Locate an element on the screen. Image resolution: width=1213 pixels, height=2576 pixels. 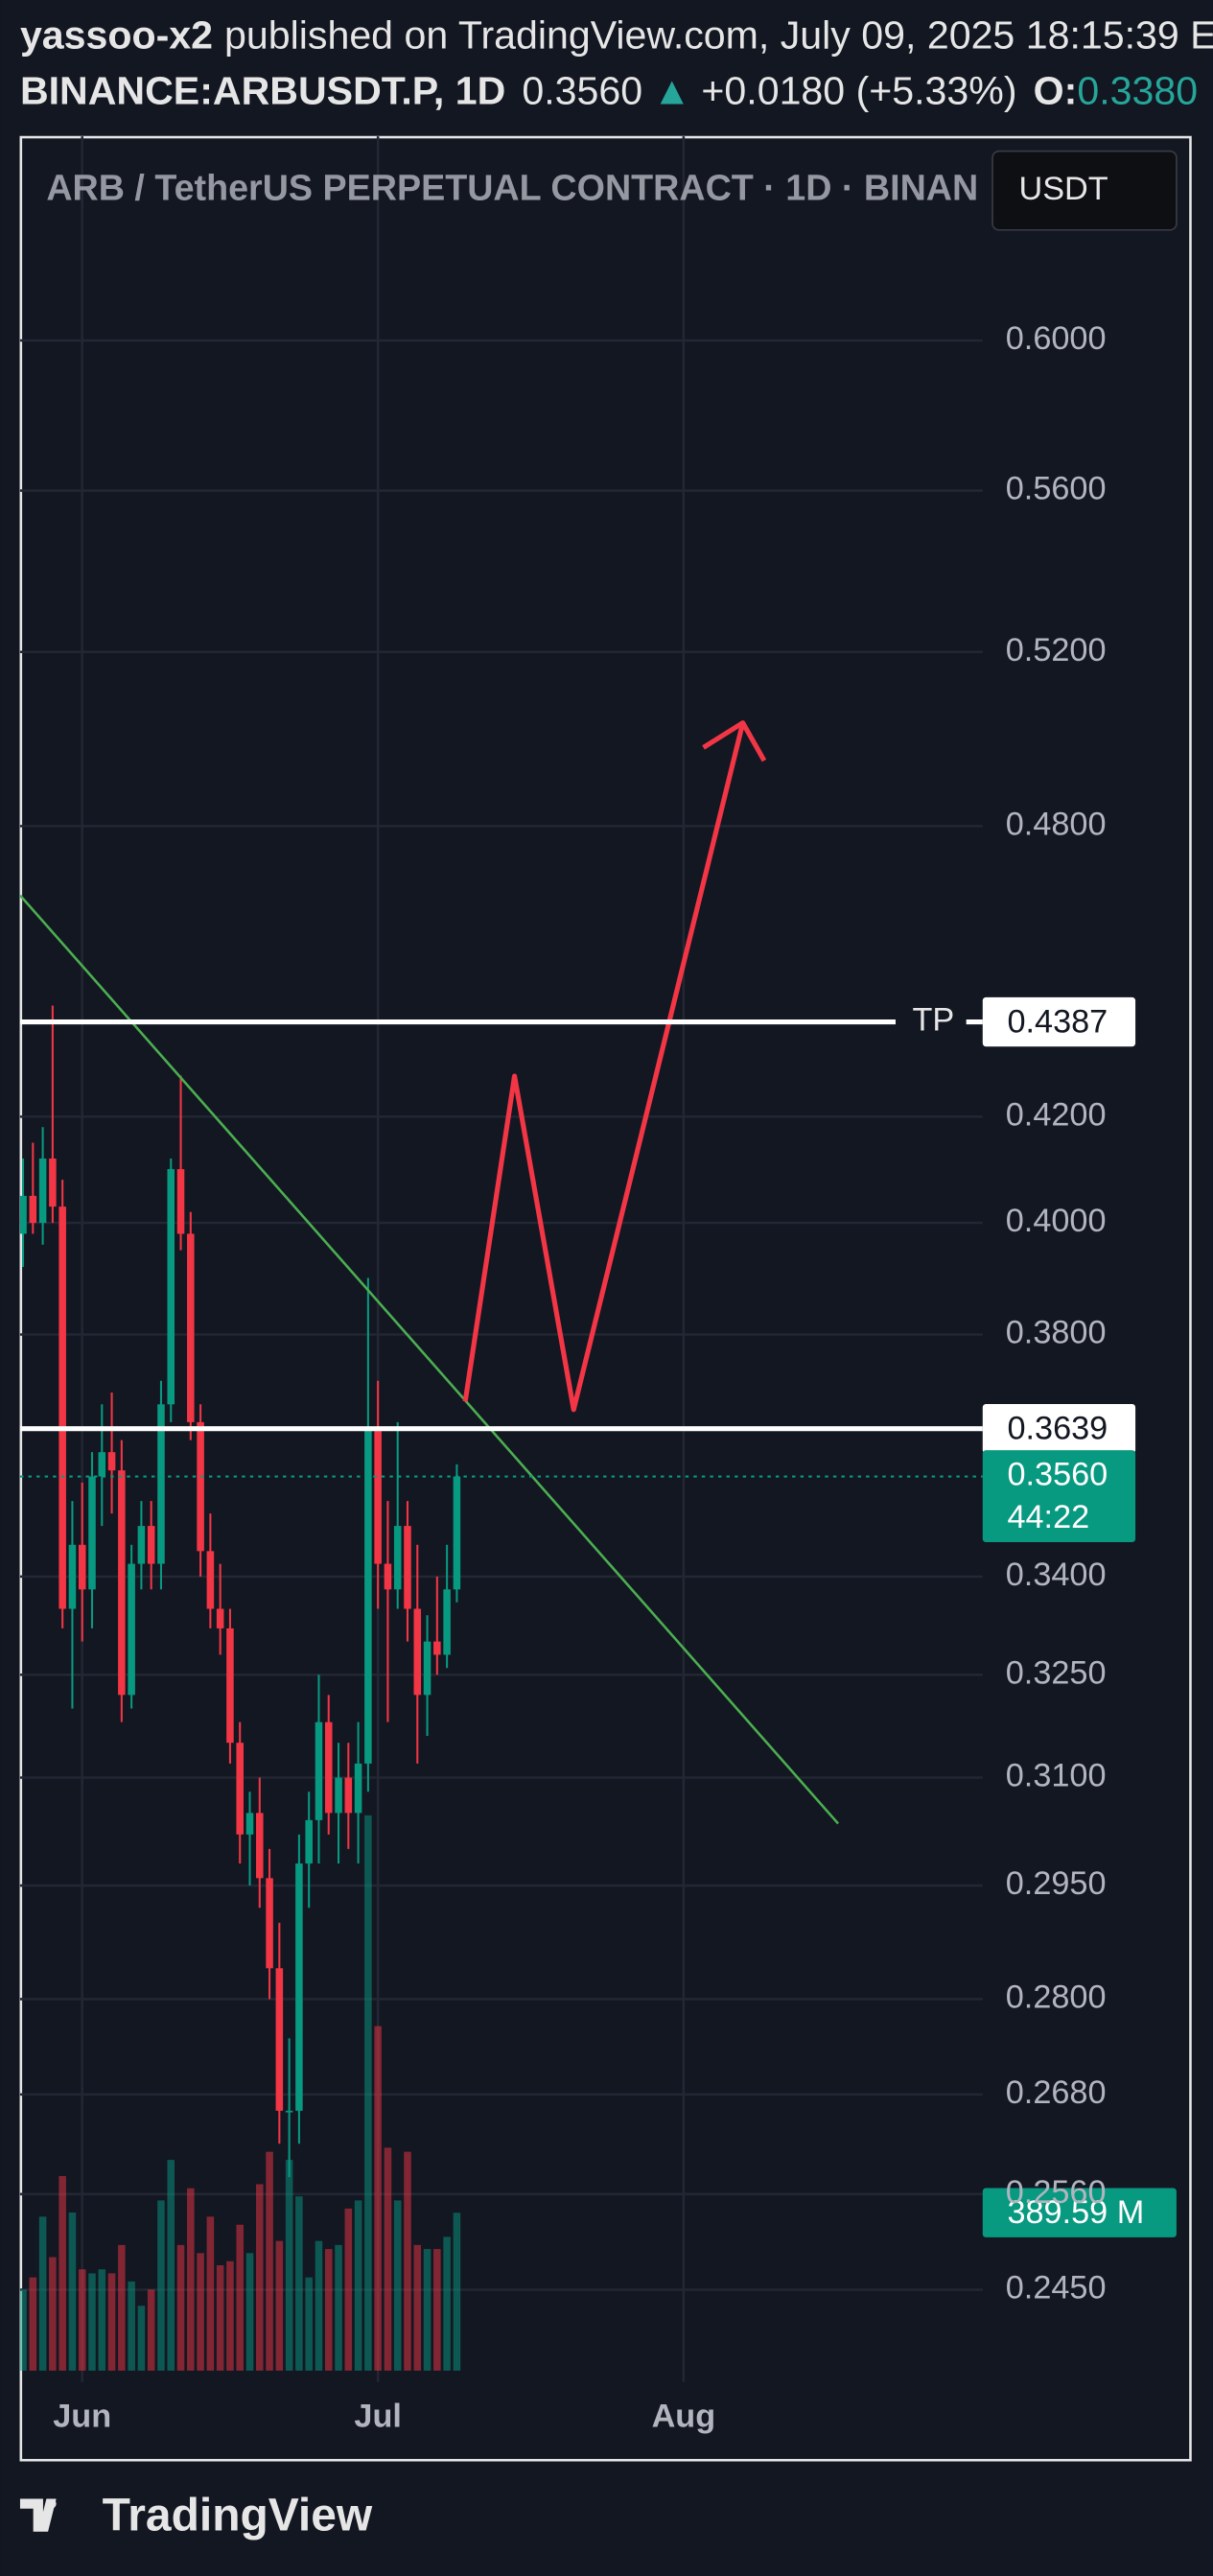
currency-button is located at coordinates (1085, 190).